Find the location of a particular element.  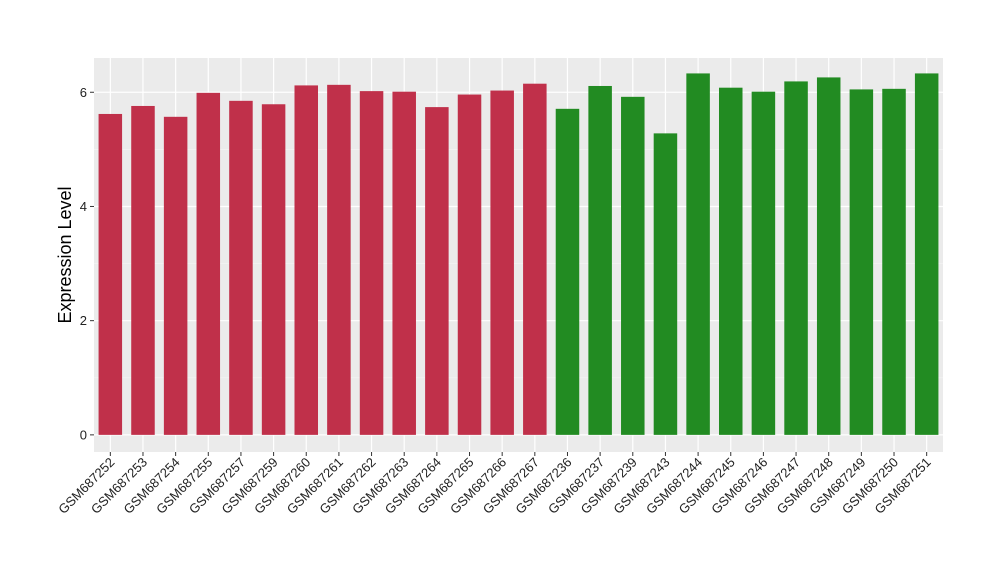

bar-GSM687253 is located at coordinates (143, 270).